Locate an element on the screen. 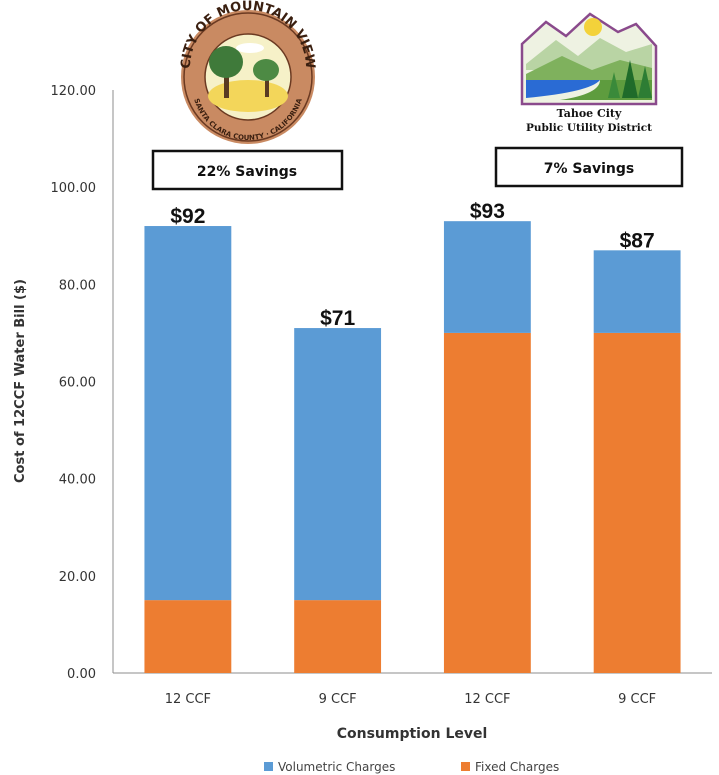  y-tick-label: 20.00 is located at coordinates (77, 577).